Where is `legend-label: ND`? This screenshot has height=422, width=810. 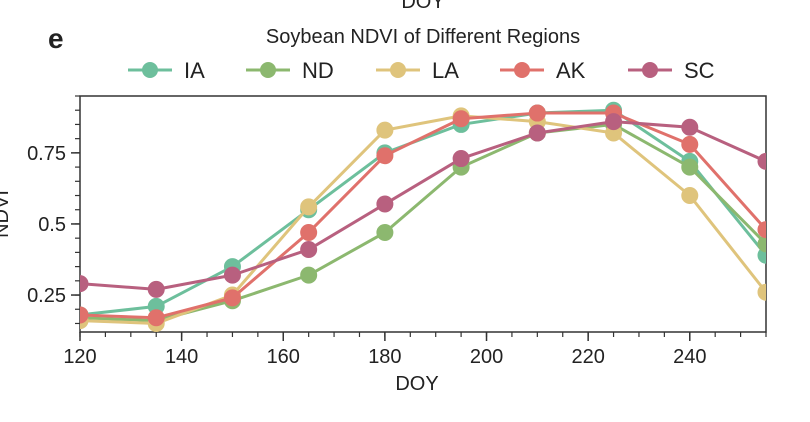 legend-label: ND is located at coordinates (318, 70).